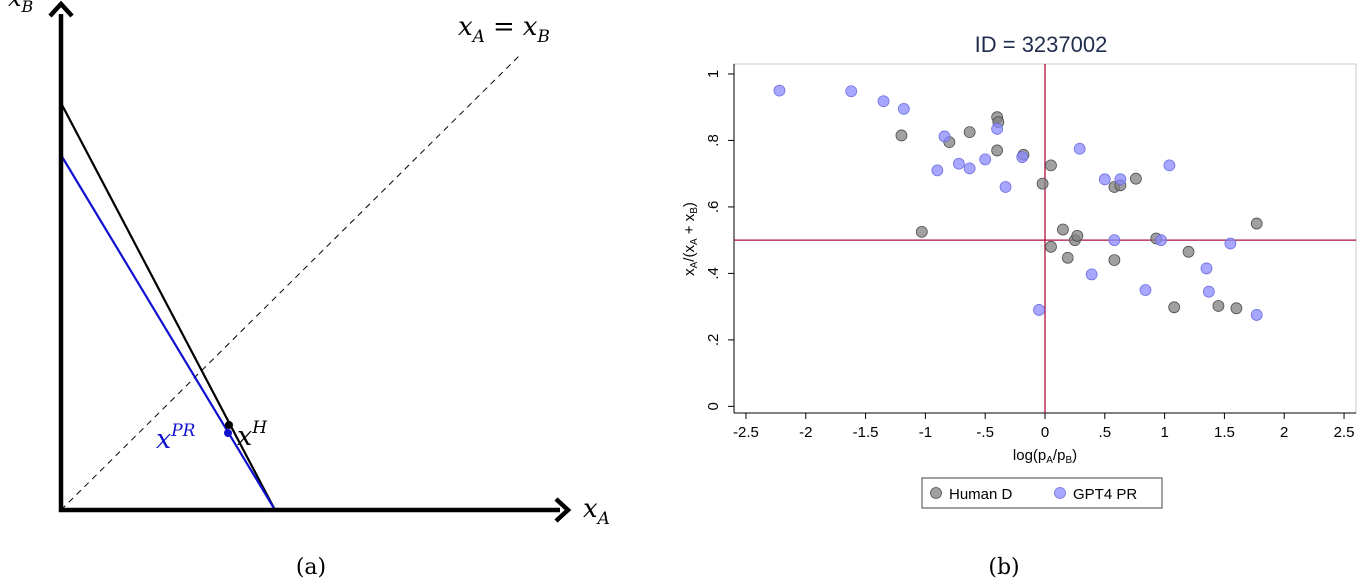 The image size is (1371, 582). Describe the element at coordinates (504, 29) in the screenshot. I see `diagonal-label: xA = xB` at that location.